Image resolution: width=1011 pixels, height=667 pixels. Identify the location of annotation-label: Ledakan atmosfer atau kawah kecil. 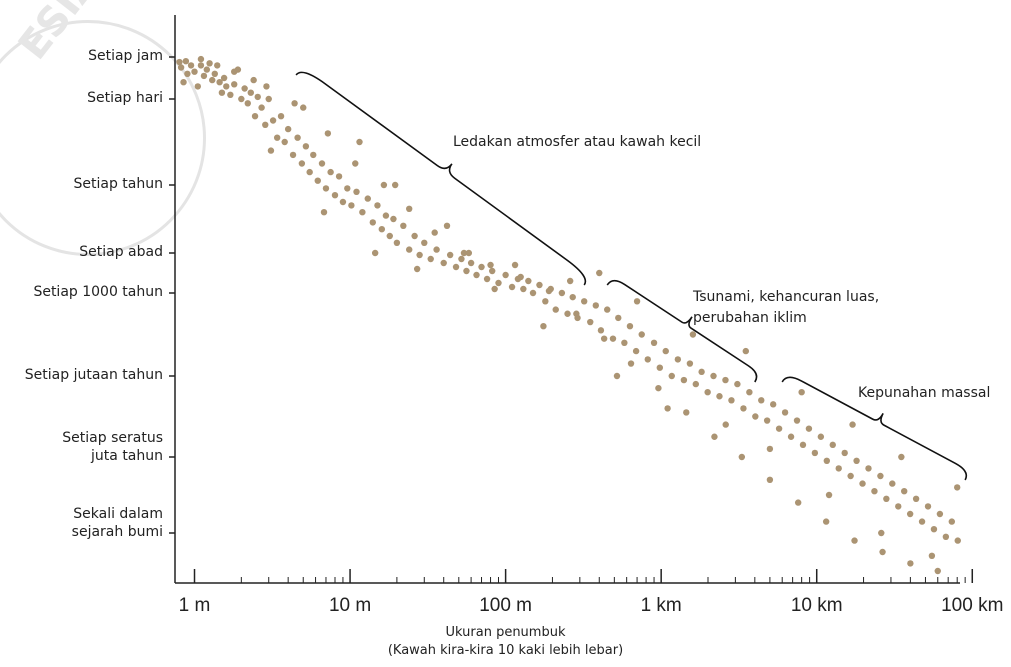
(577, 142).